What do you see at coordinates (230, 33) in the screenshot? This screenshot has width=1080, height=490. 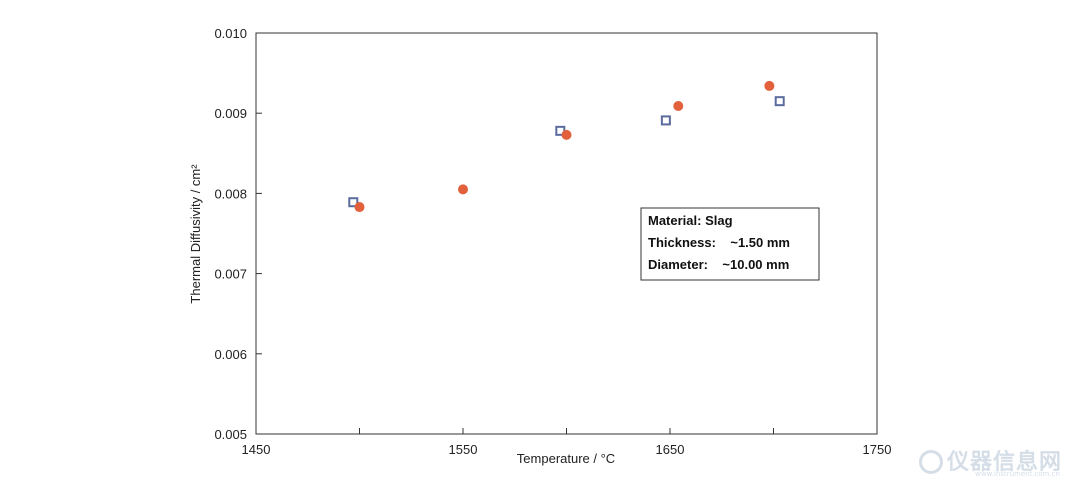 I see `y-tick-label: 0.010` at bounding box center [230, 33].